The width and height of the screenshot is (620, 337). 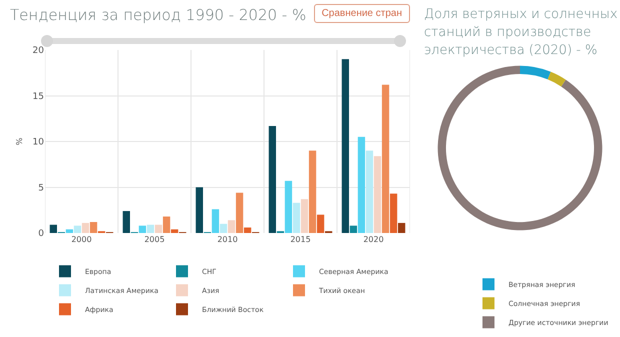 I want to click on y-axis-title: %, so click(x=19, y=141).